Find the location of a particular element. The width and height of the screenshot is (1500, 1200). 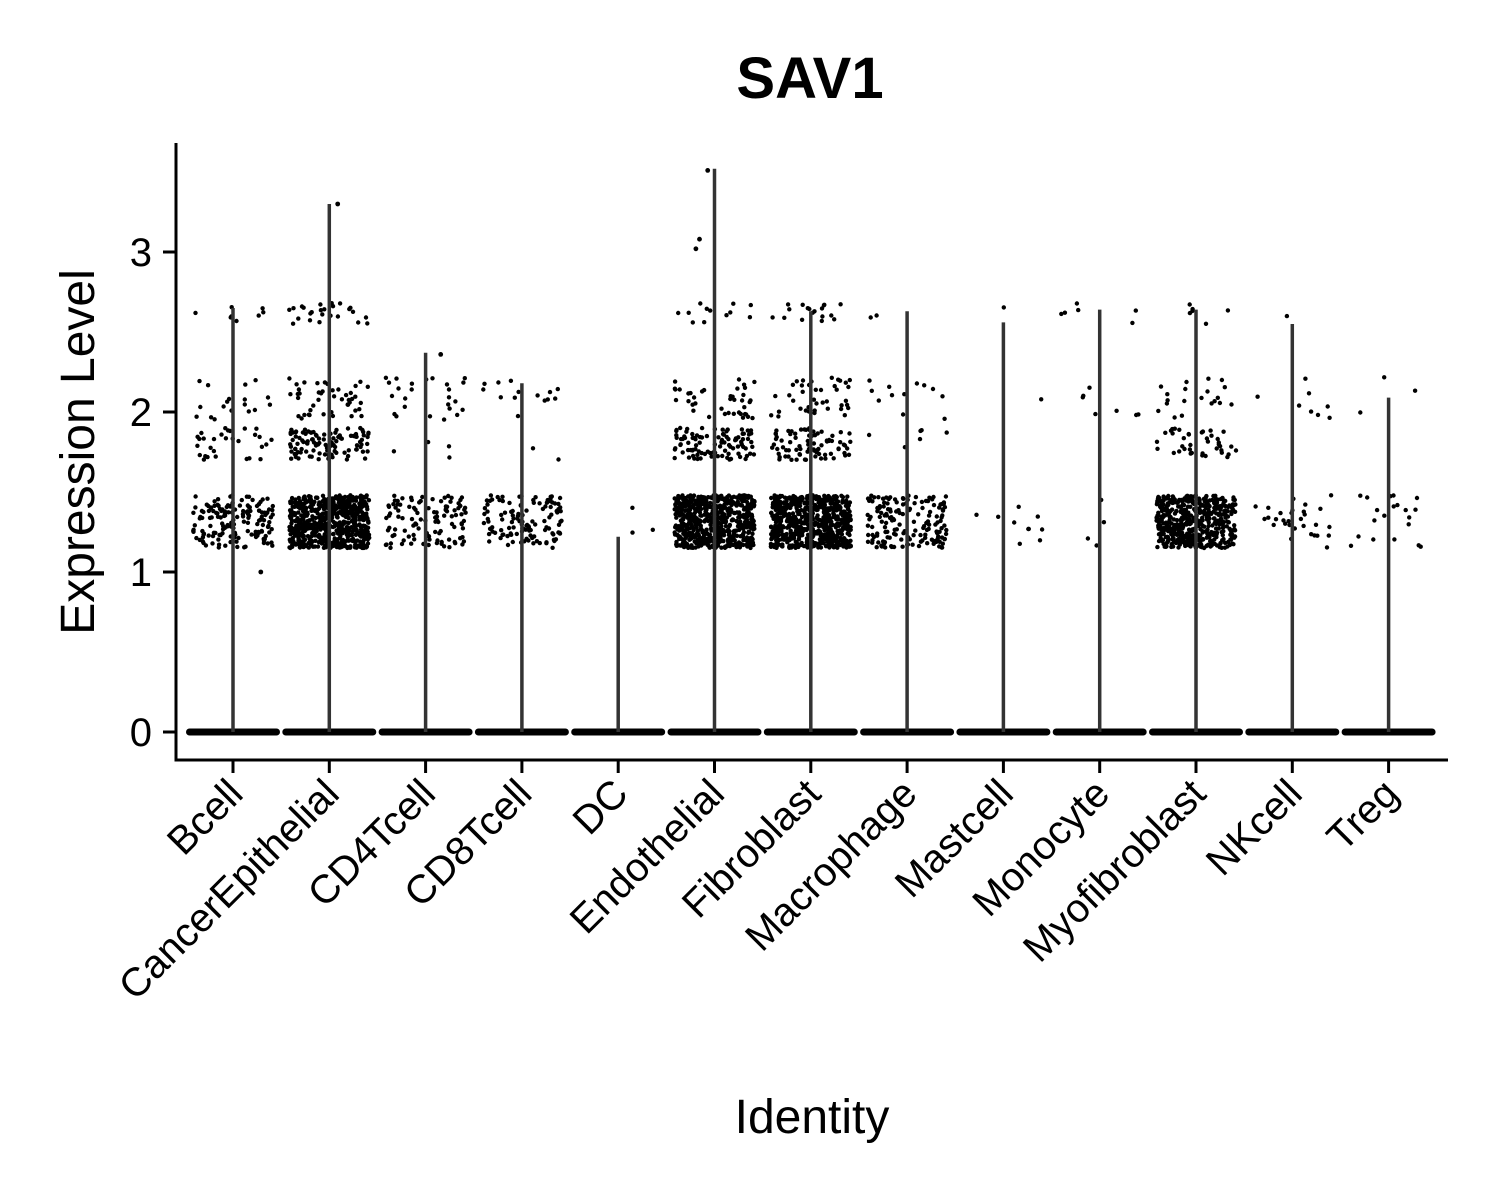

violin-group-myofibroblast is located at coordinates (1196, 519).